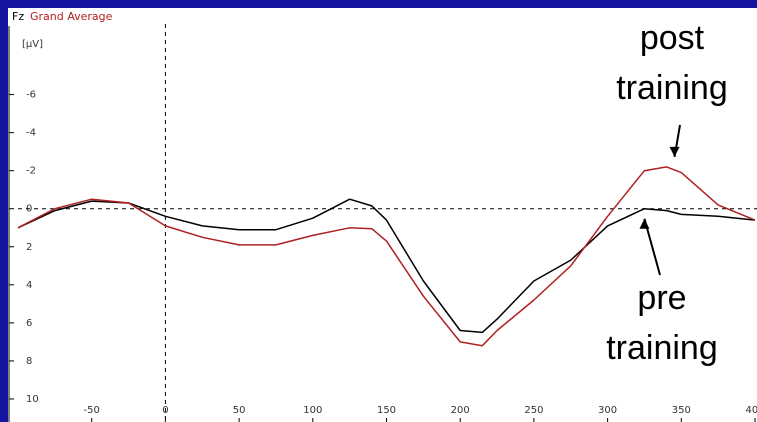 This screenshot has height=422, width=757. What do you see at coordinates (312, 410) in the screenshot?
I see `x-tick-label: 100` at bounding box center [312, 410].